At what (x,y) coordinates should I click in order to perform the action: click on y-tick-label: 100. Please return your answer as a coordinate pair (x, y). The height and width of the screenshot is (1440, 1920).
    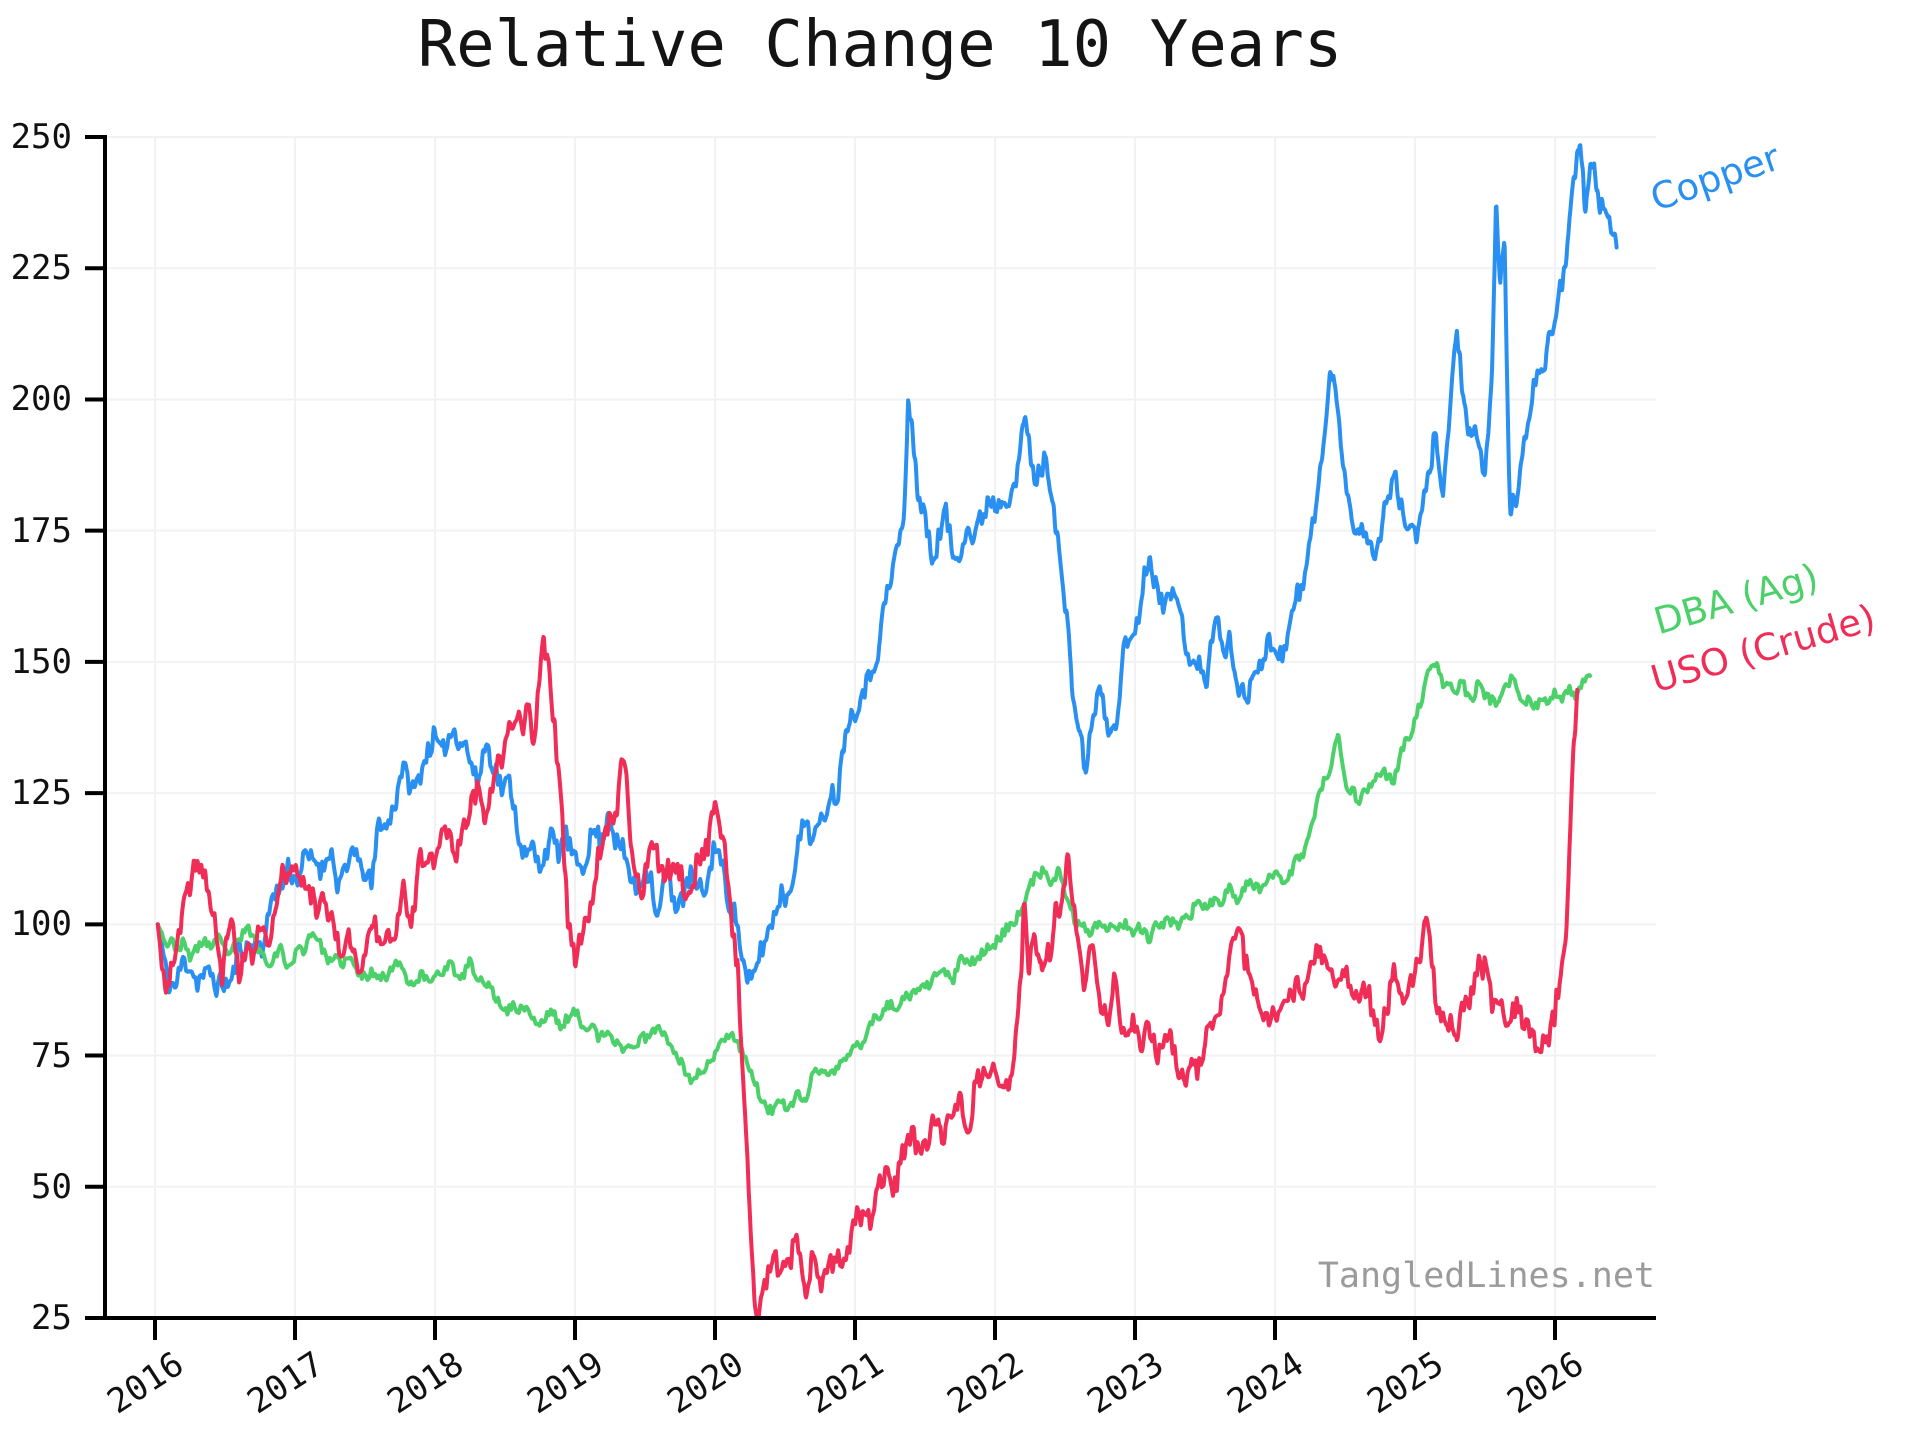
    Looking at the image, I should click on (41, 924).